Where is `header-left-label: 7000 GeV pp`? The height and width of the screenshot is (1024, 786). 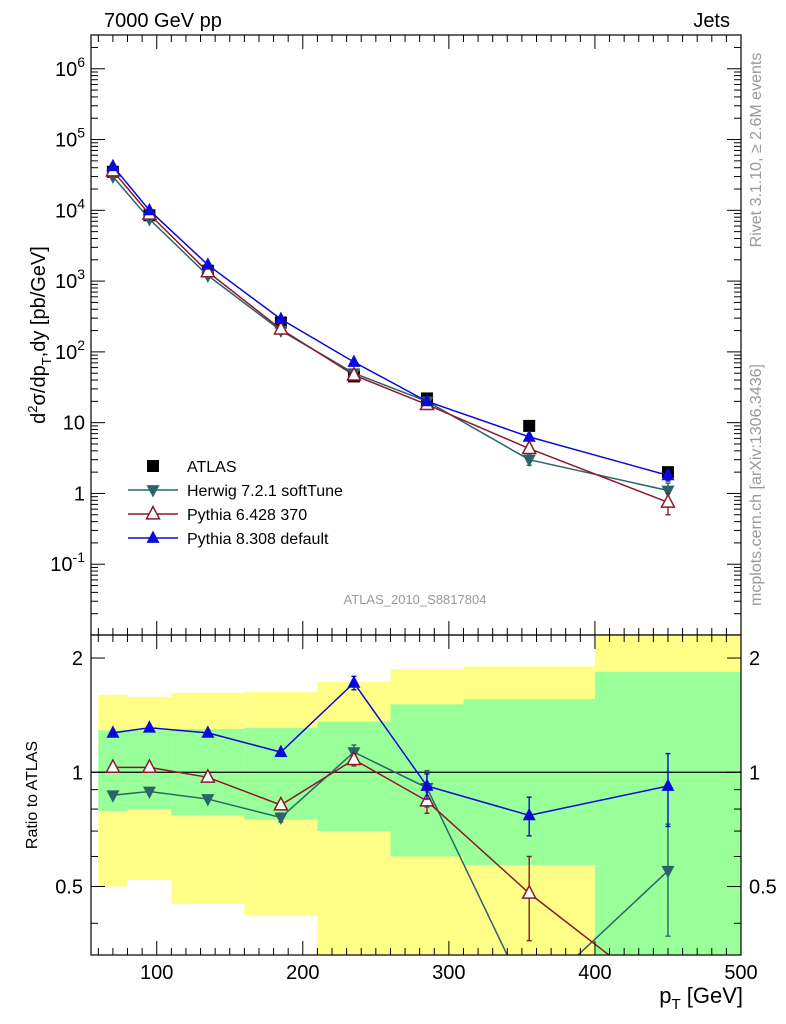
header-left-label: 7000 GeV pp is located at coordinates (163, 21).